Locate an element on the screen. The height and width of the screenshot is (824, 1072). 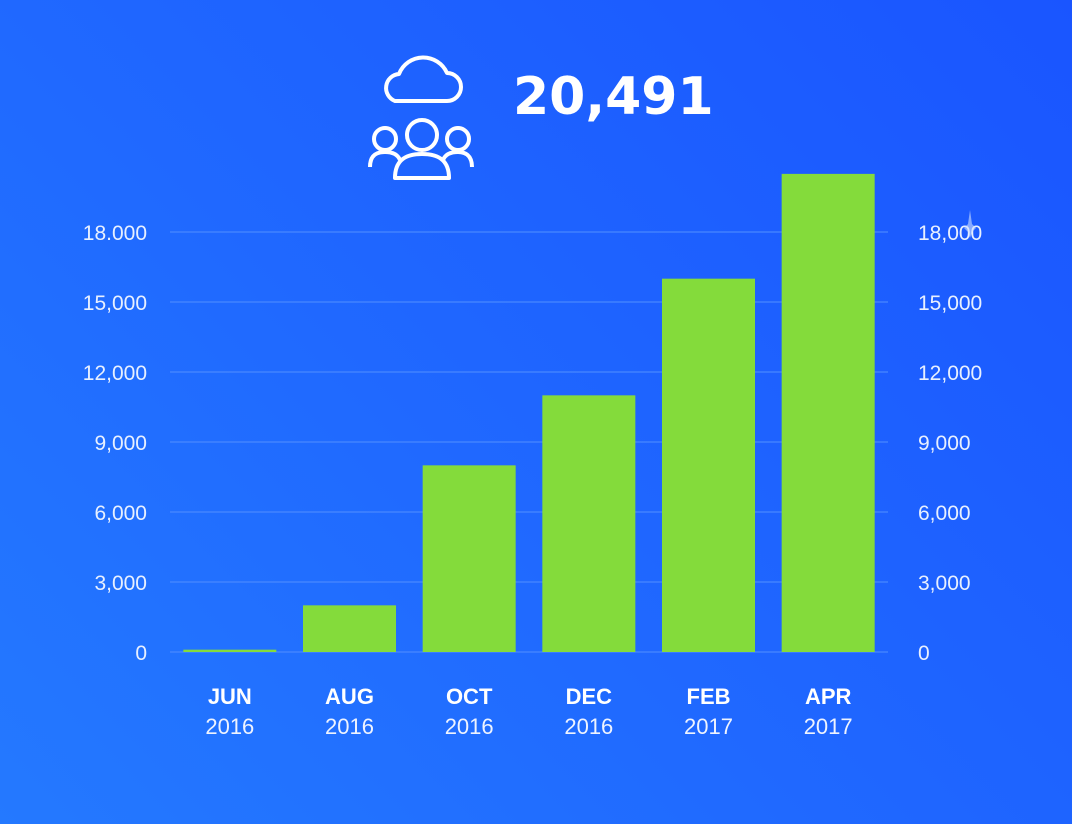
y-tick-label-right: 0 is located at coordinates (924, 653).